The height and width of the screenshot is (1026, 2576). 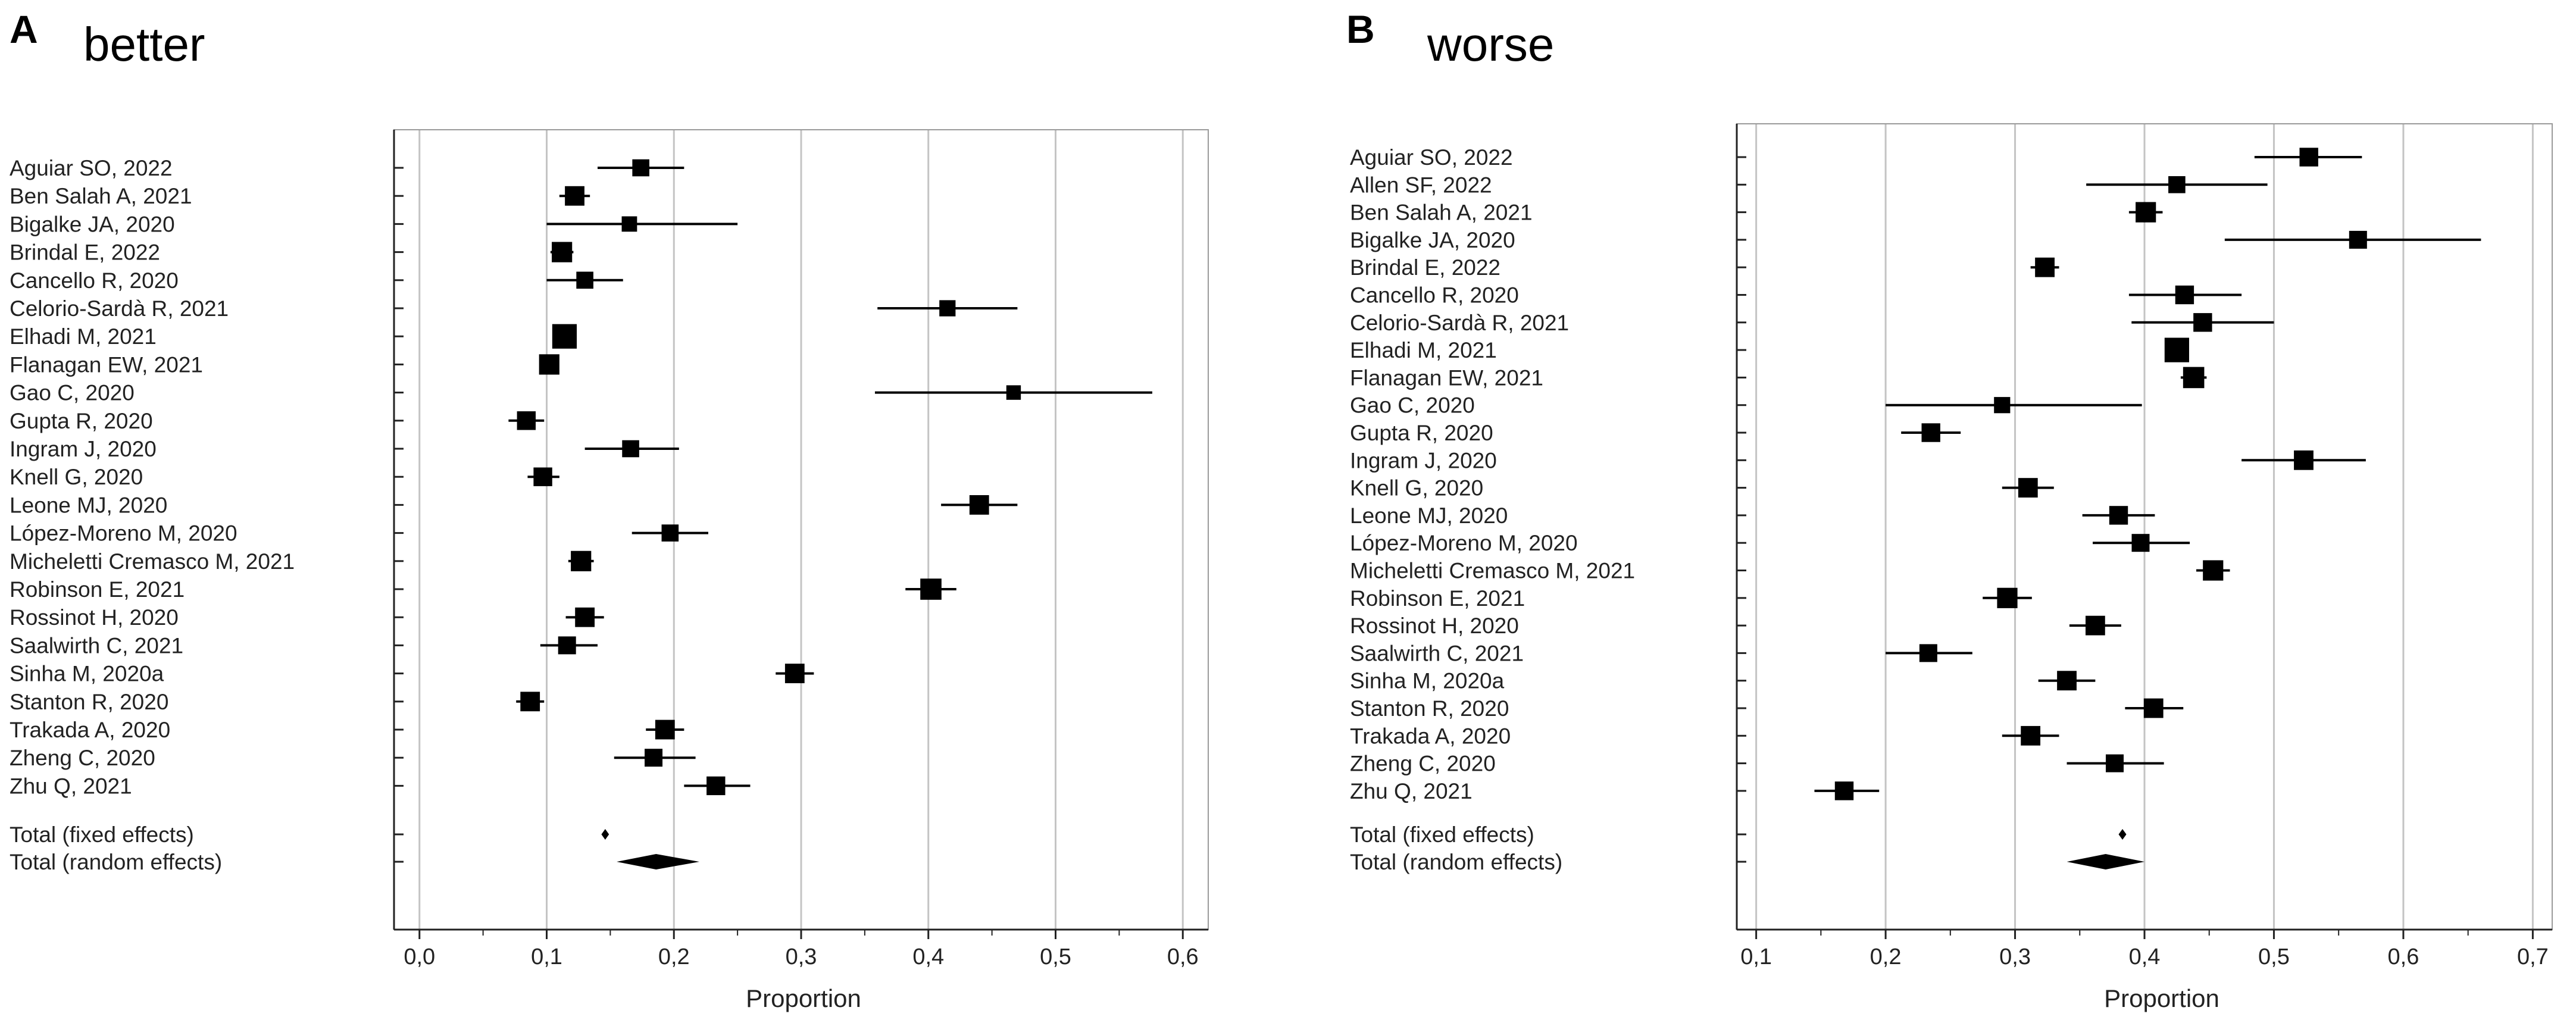 What do you see at coordinates (1437, 653) in the screenshot?
I see `study-label: Saalwirth C, 2021` at bounding box center [1437, 653].